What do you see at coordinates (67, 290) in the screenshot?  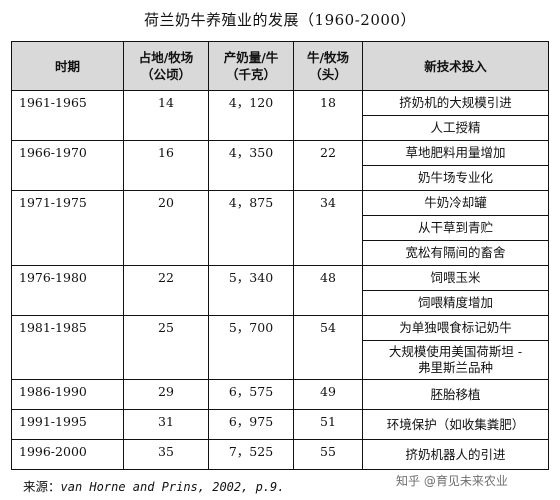 I see `period-cell: 1976-1980` at bounding box center [67, 290].